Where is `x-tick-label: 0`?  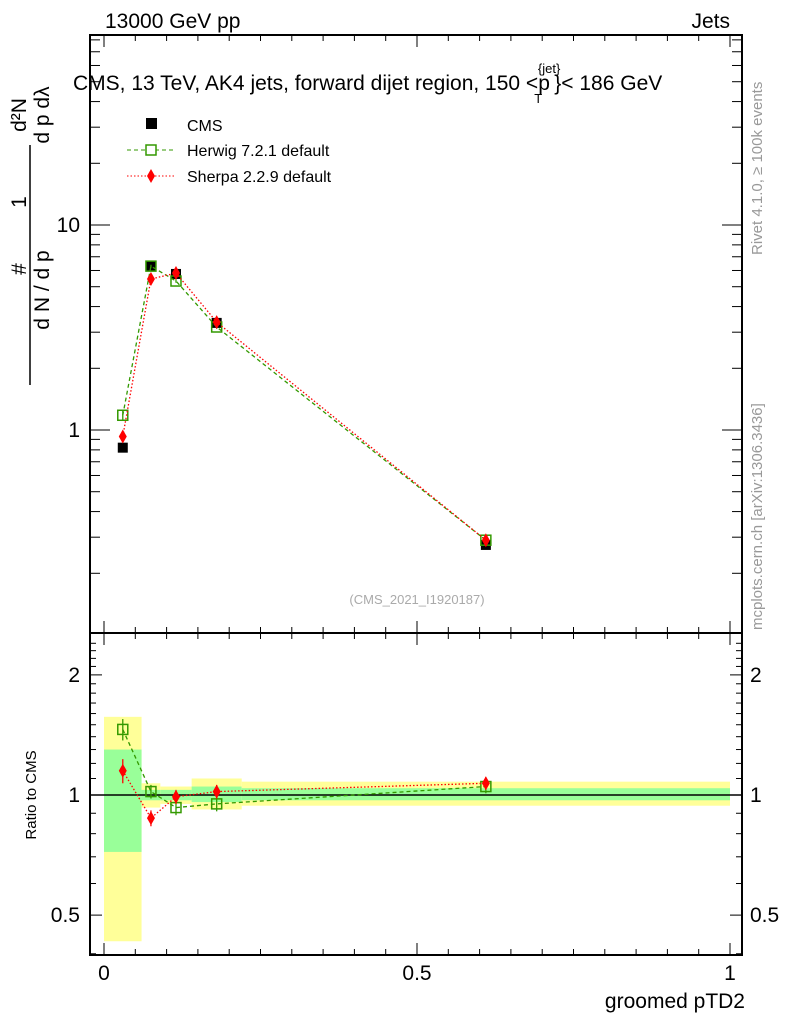 x-tick-label: 0 is located at coordinates (104, 973).